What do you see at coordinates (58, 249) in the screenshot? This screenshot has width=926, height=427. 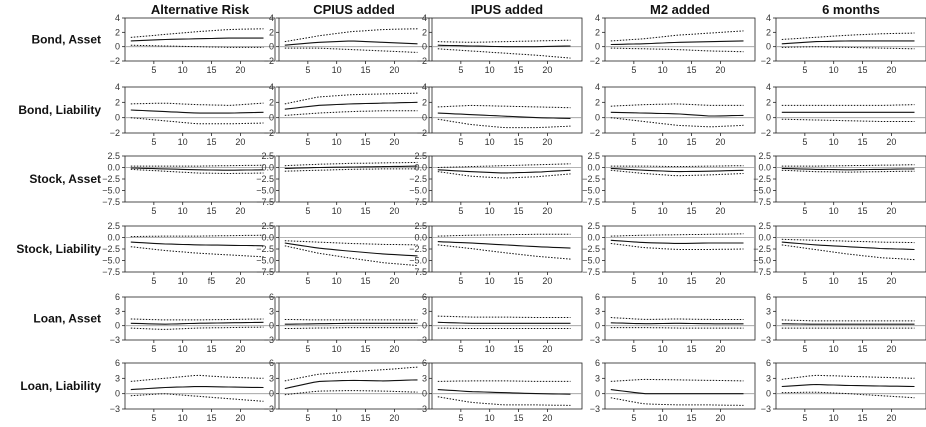 I see `row-label-stock-liability: Stock, Liability` at bounding box center [58, 249].